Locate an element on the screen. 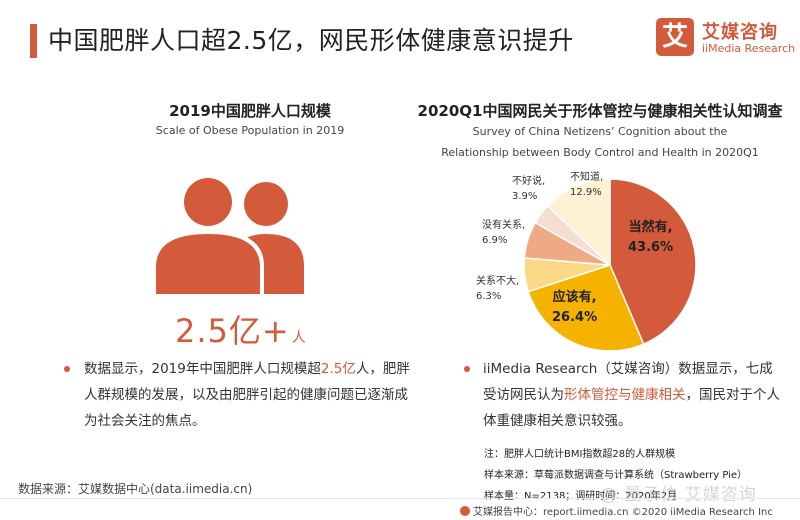  note-line: 注：肥胖人口统计BMI指数超28的人群规模 is located at coordinates (580, 454).